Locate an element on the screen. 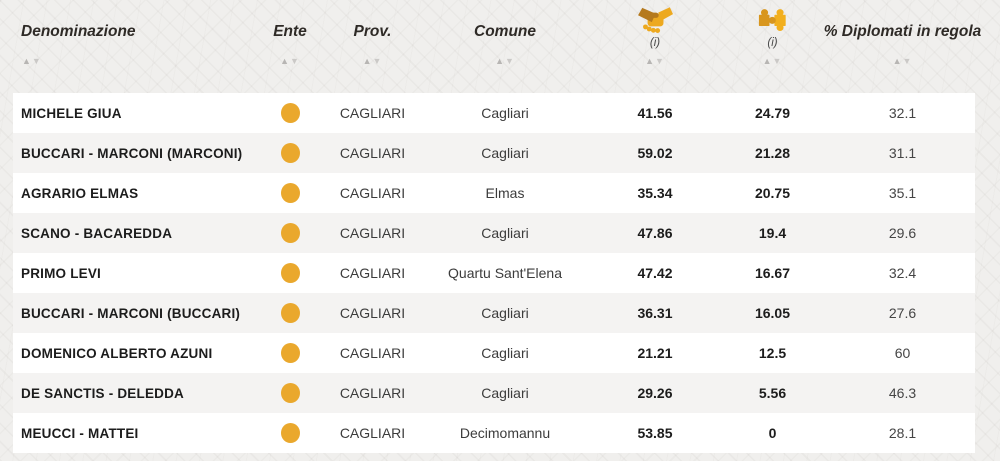 The height and width of the screenshot is (461, 1000). cell-puzzle-value: 0 is located at coordinates (772, 433).